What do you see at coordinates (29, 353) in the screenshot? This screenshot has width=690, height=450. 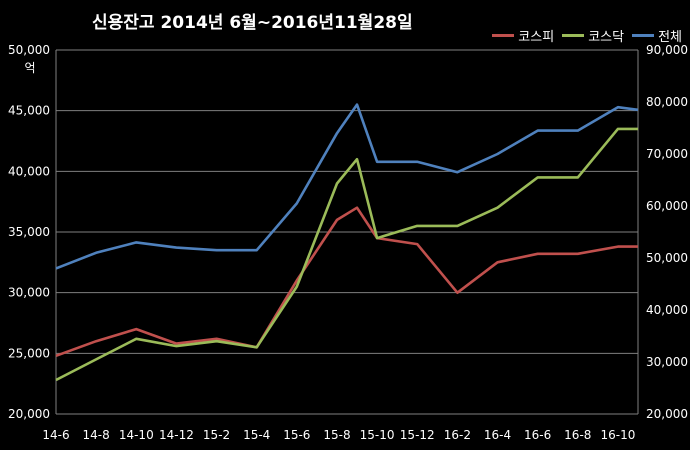 I see `left-tick-label: 25,000` at bounding box center [29, 353].